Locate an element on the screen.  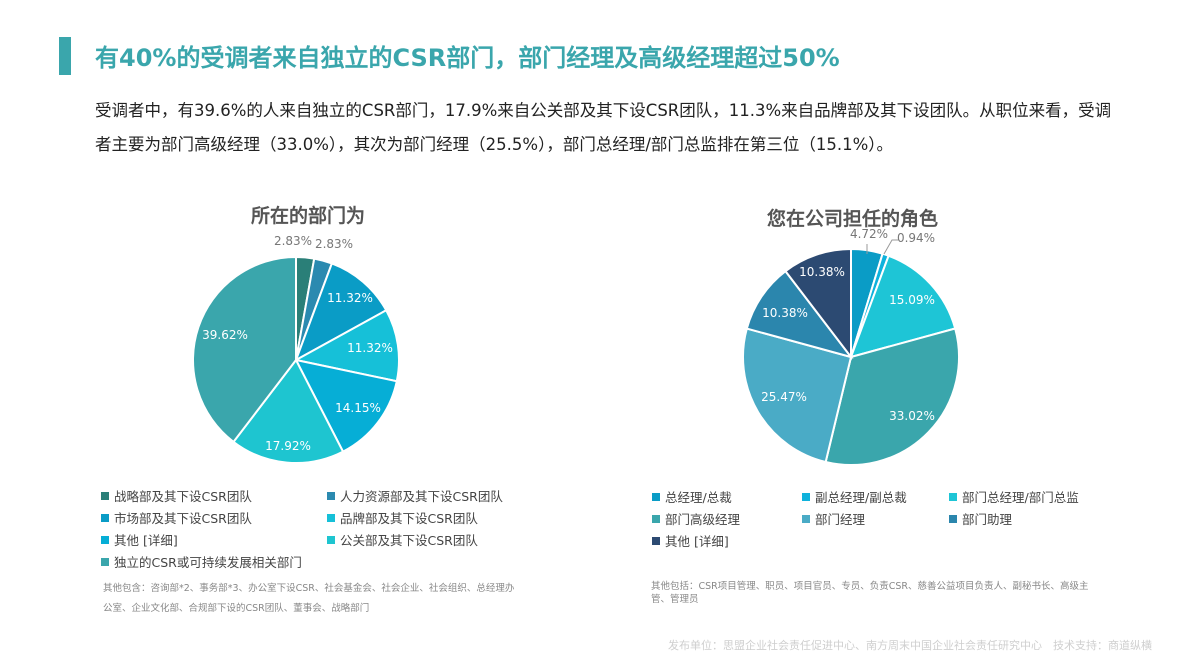
left-legend-item: 其他 [详细] is located at coordinates (139, 539).